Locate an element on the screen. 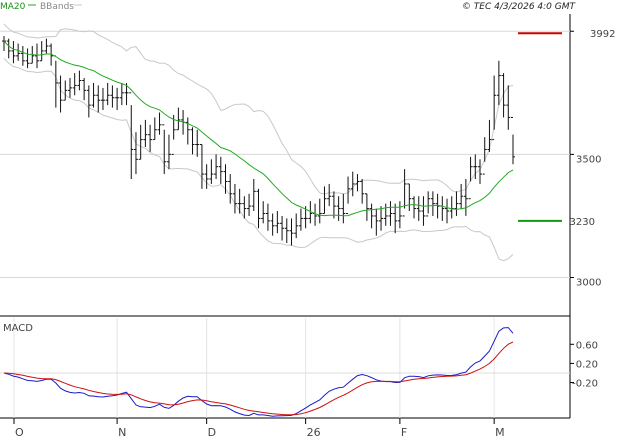 This screenshot has width=627, height=440. price-levels: 3992 3230 is located at coordinates (566, 128).